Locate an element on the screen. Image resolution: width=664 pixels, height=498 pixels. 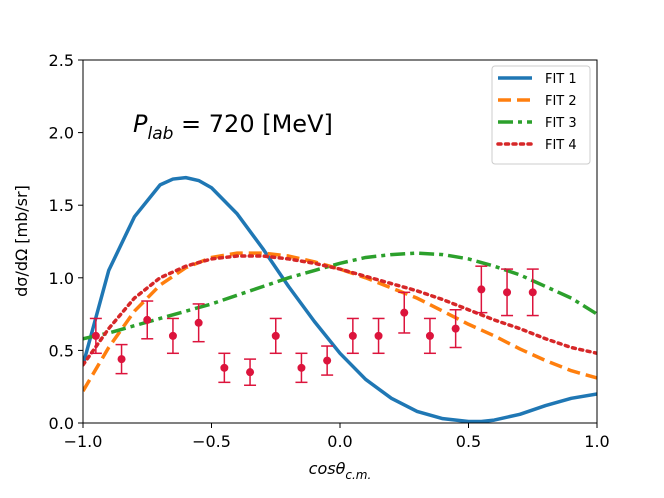
legend-entry-fit-1: FIT 1 is located at coordinates (537, 79).